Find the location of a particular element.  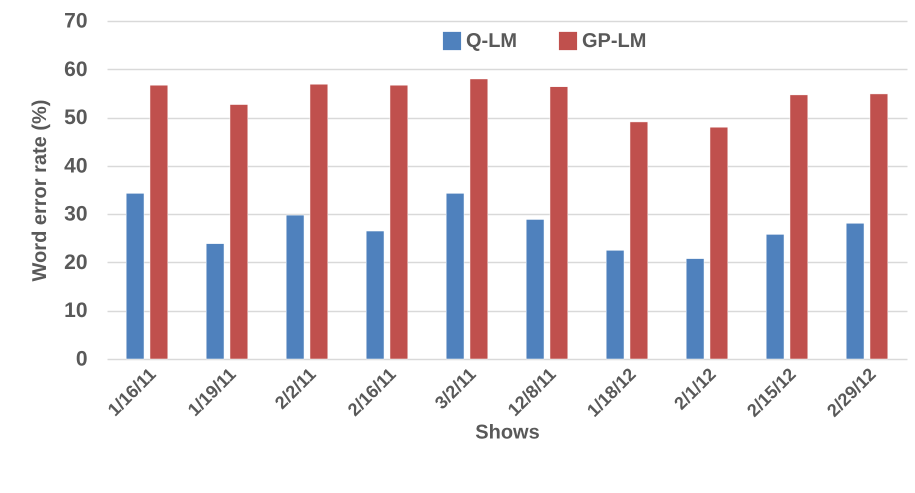

y-tick-label: 20 is located at coordinates (76, 262).